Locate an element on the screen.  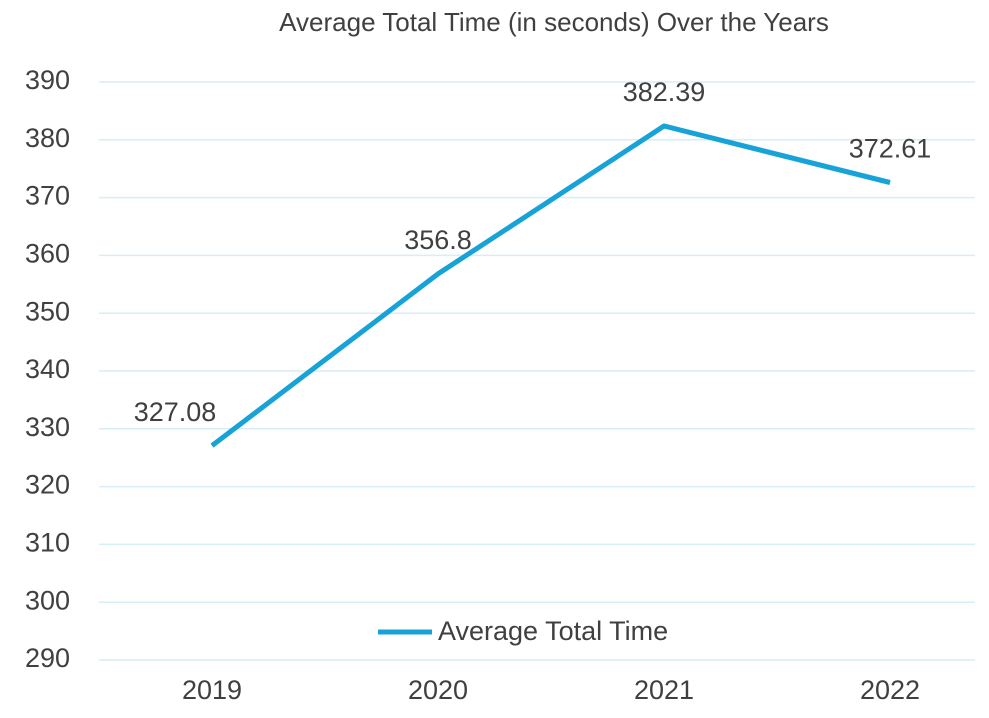
legend-label: Average Total Time is located at coordinates (553, 631).